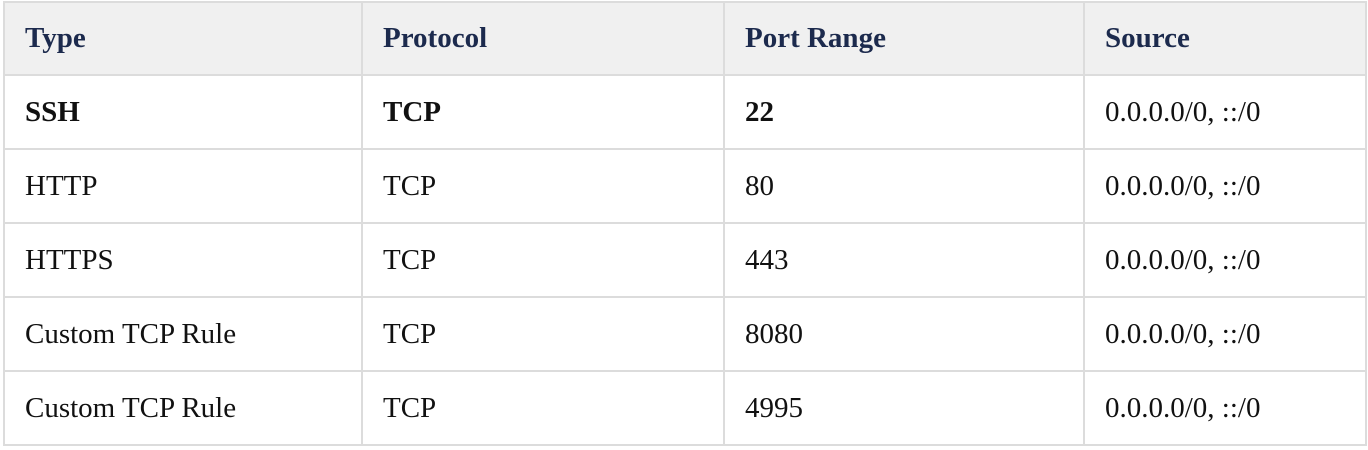 The height and width of the screenshot is (450, 1368). Describe the element at coordinates (904, 260) in the screenshot. I see `cell-port-range: 443` at that location.